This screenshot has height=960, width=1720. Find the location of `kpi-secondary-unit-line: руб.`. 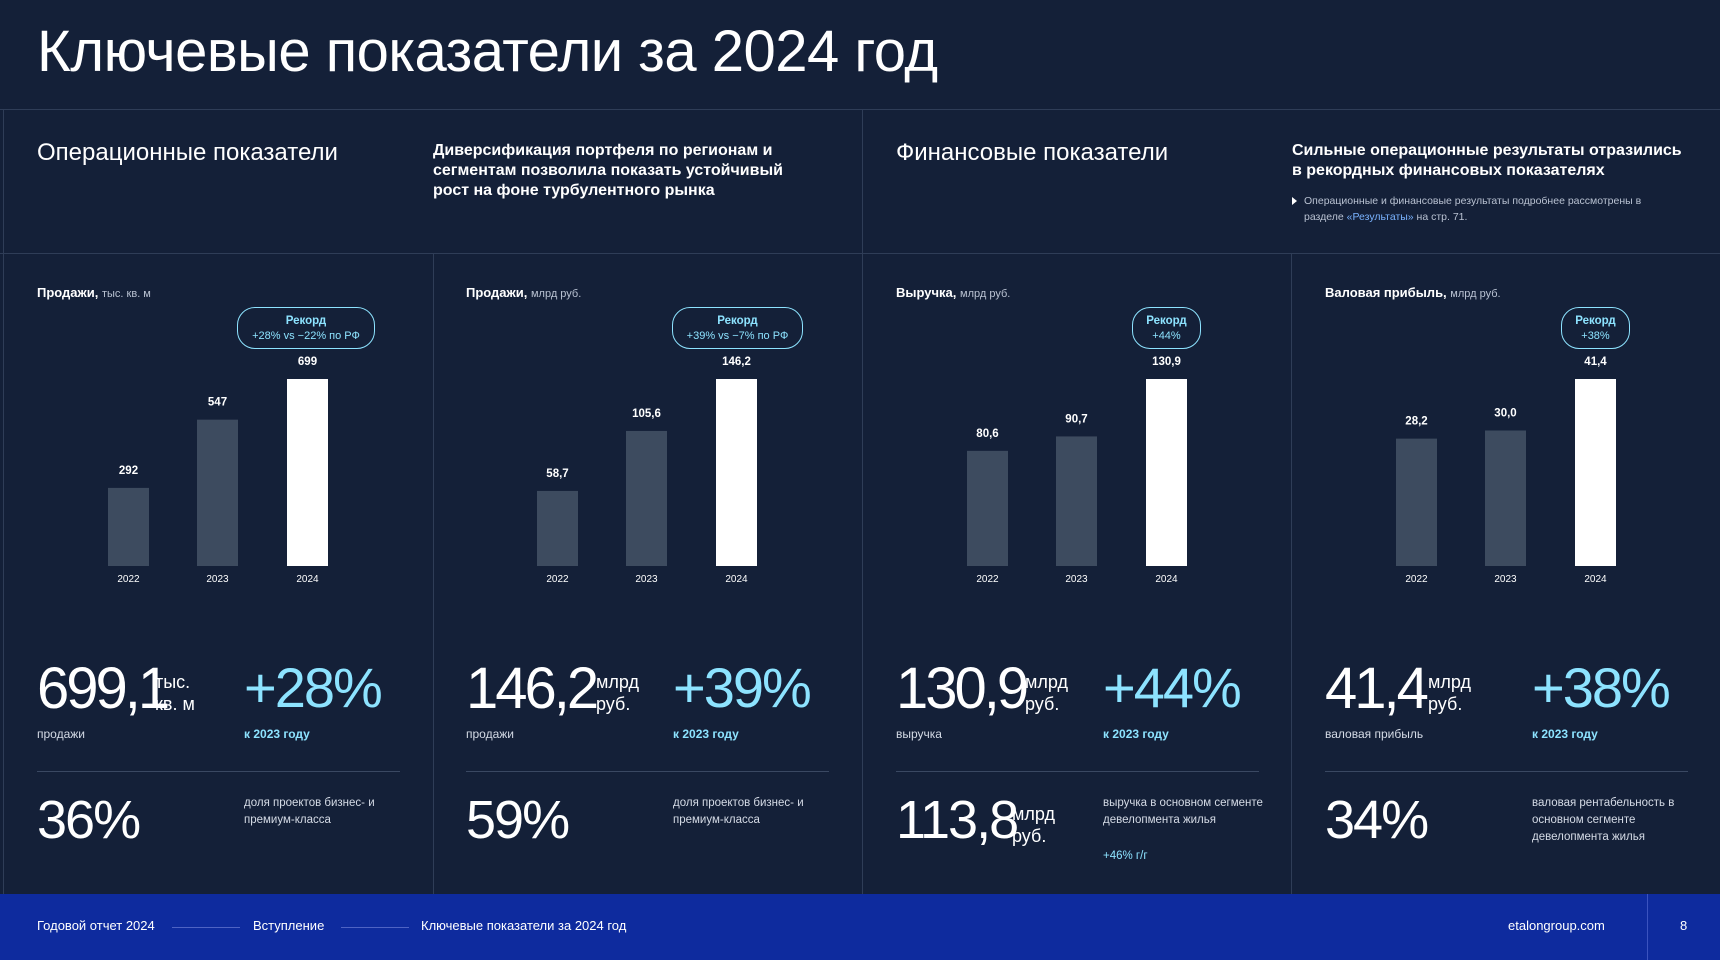

kpi-secondary-unit-line: руб. is located at coordinates (1029, 836).